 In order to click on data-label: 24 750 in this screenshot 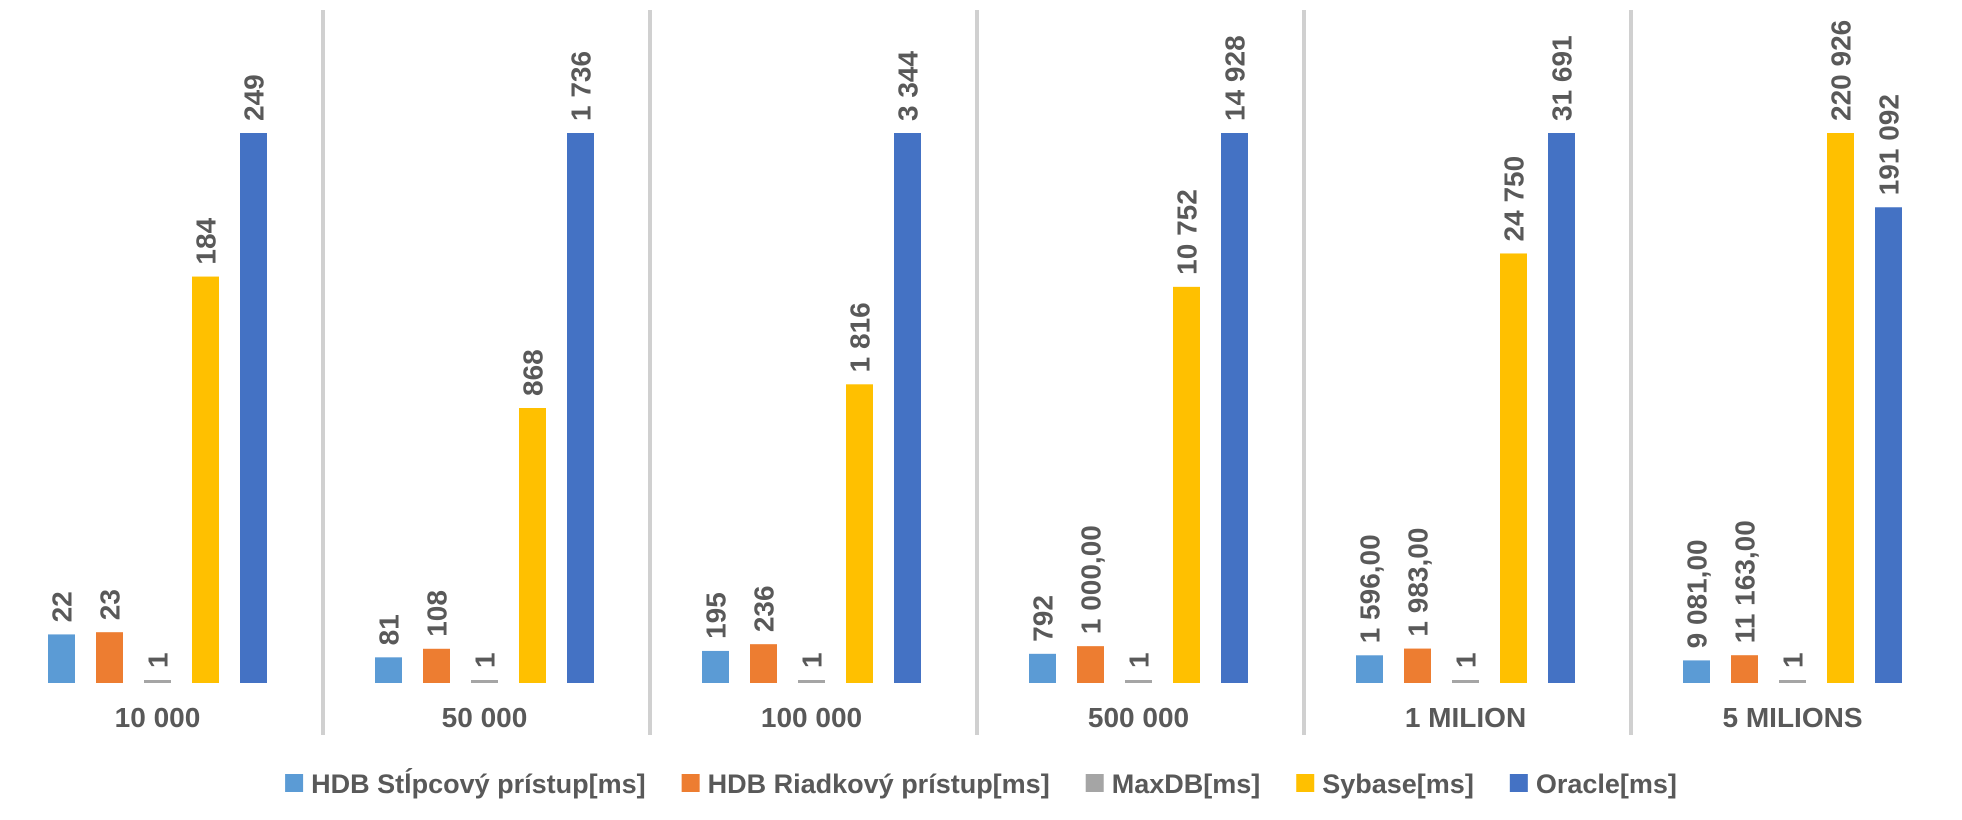, I will do `click(1514, 199)`.